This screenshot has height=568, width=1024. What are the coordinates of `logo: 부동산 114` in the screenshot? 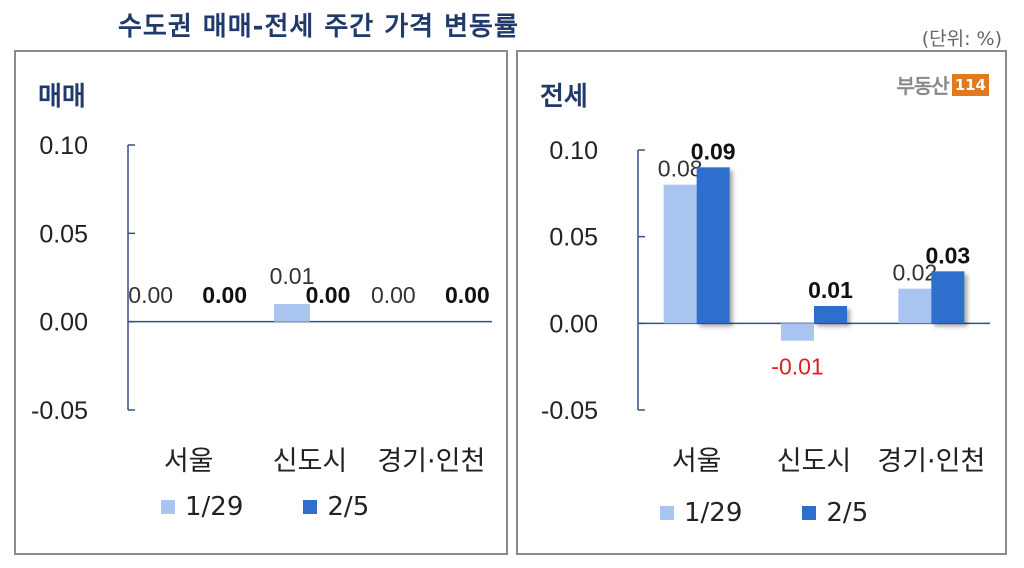 It's located at (942, 84).